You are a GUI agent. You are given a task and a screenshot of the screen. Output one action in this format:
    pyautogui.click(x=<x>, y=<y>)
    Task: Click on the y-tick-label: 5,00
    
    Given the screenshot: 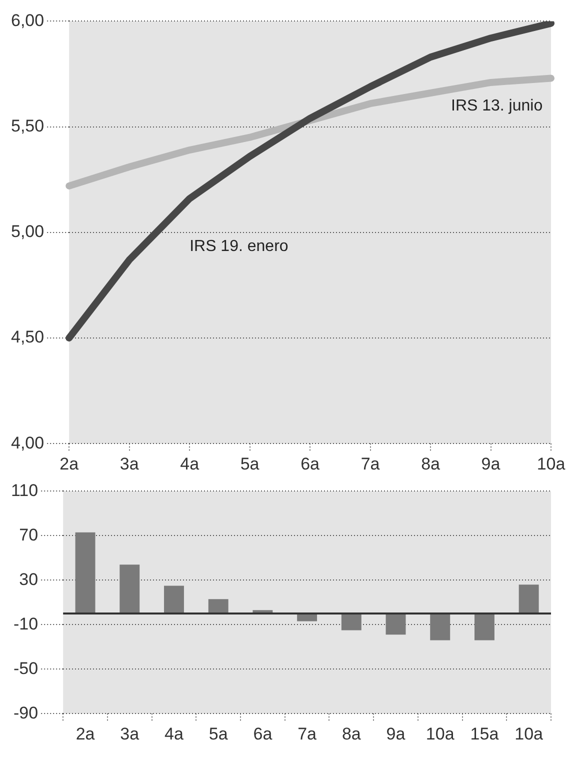 What is the action you would take?
    pyautogui.click(x=27, y=232)
    